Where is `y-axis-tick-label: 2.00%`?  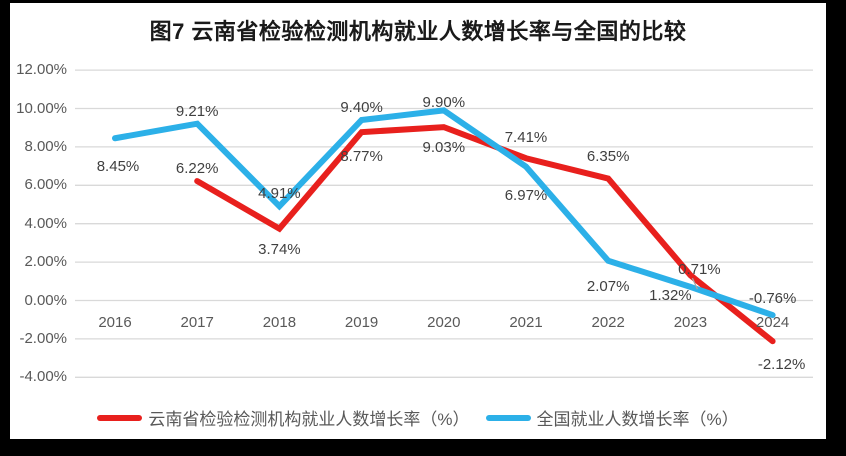 y-axis-tick-label: 2.00% is located at coordinates (45, 262).